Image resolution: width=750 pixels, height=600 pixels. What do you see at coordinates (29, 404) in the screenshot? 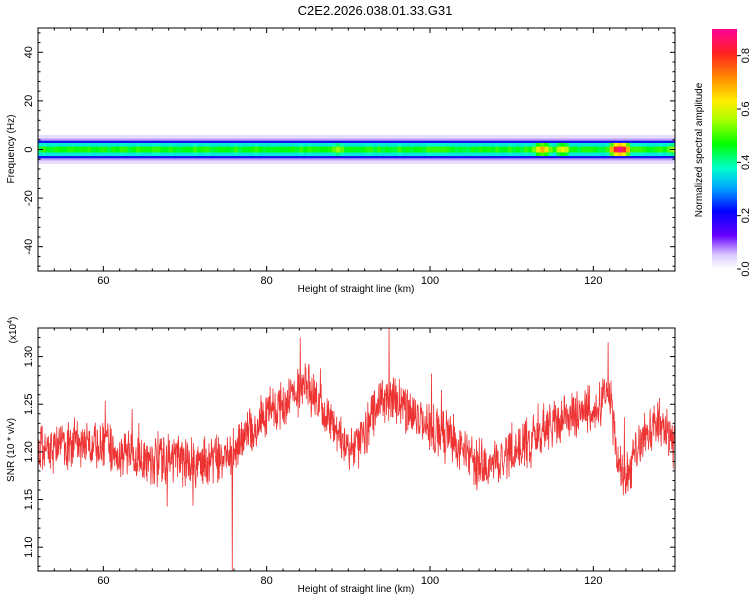
I see `snr-y-tick-label: 1.25` at bounding box center [29, 404].